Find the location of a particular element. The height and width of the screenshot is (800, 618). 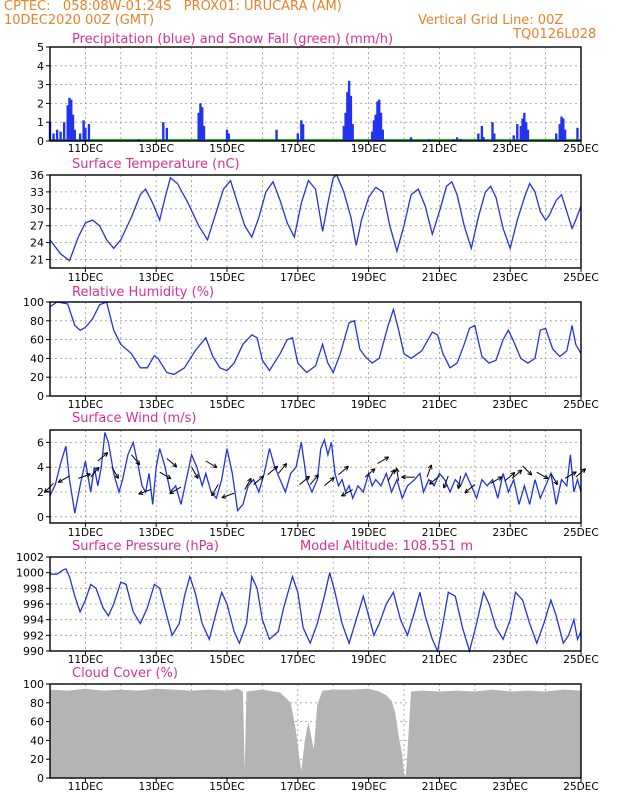

y-tick-label: 40 is located at coordinates (37, 740).